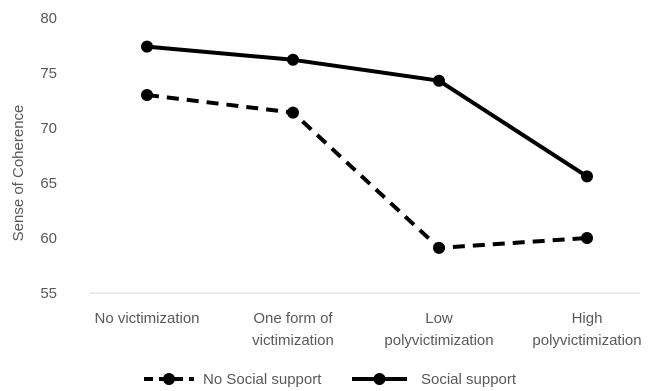  Describe the element at coordinates (48, 183) in the screenshot. I see `y-tick-label: 65` at that location.